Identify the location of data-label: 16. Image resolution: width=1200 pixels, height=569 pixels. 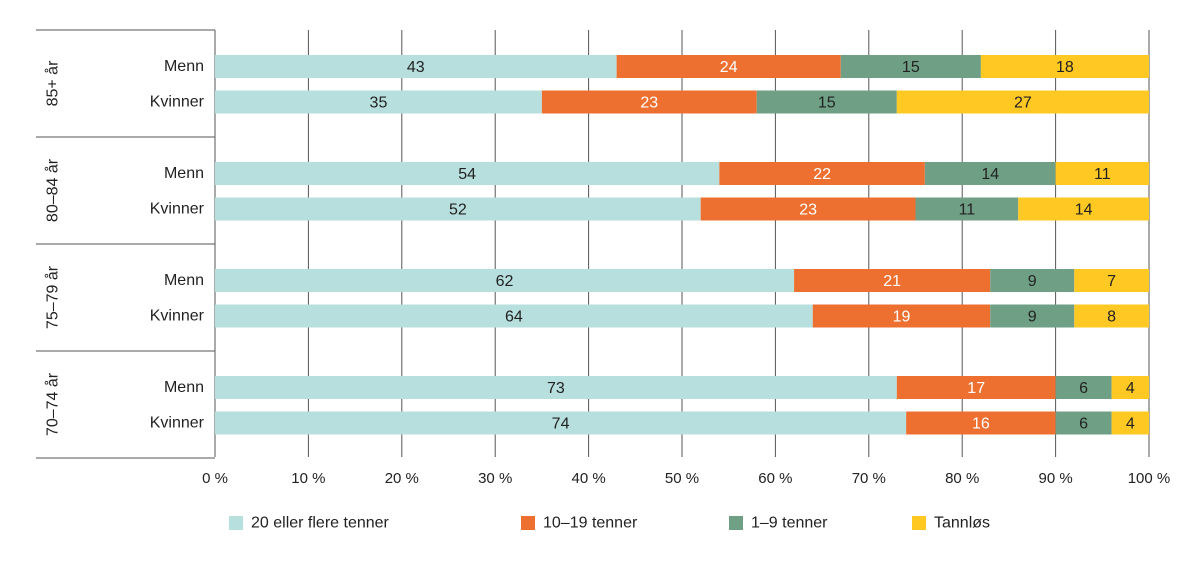
(981, 424).